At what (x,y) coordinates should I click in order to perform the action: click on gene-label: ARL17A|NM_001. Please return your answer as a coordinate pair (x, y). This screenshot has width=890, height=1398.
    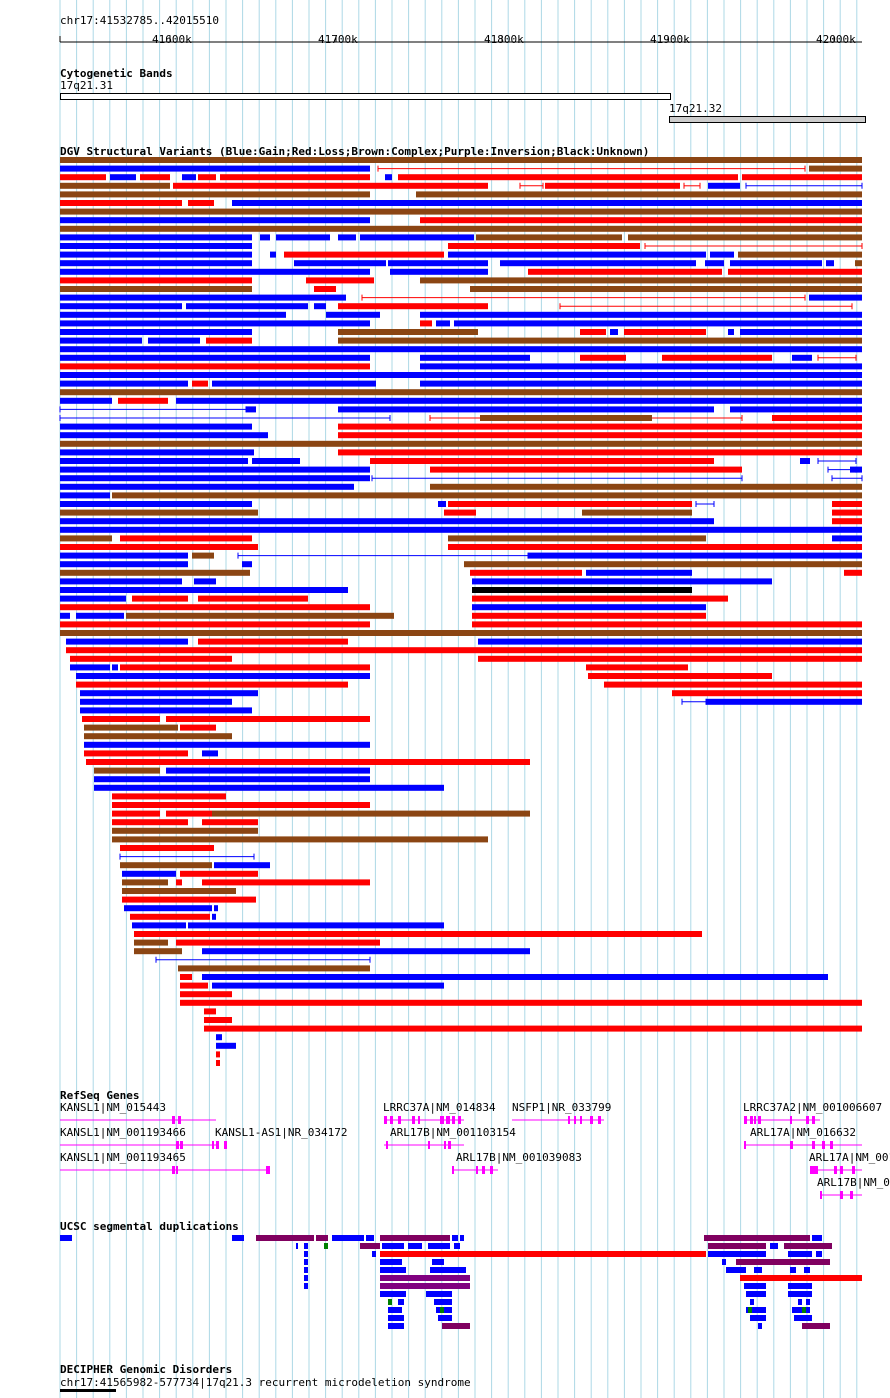
    Looking at the image, I should click on (849, 1157).